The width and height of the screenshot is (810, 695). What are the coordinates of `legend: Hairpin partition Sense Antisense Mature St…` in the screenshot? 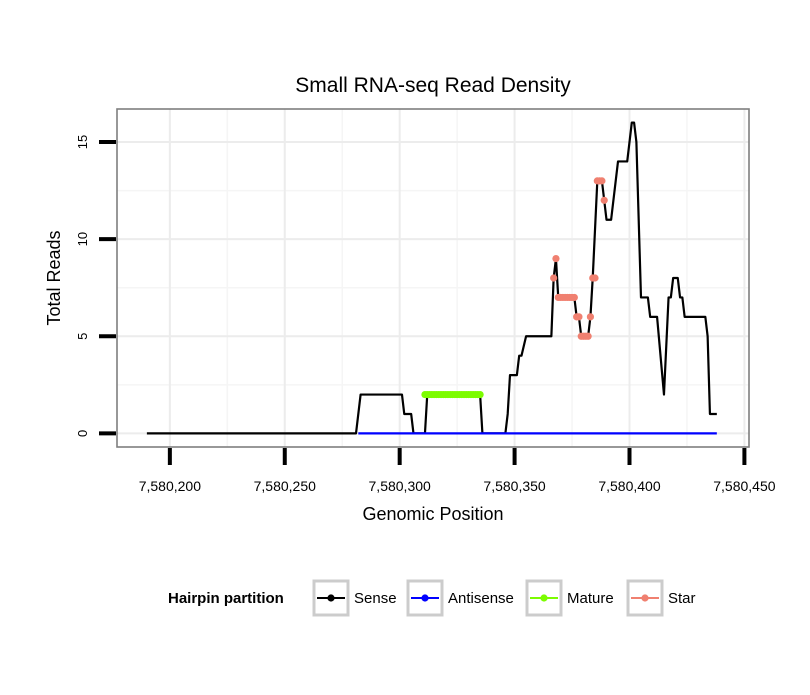 It's located at (432, 598).